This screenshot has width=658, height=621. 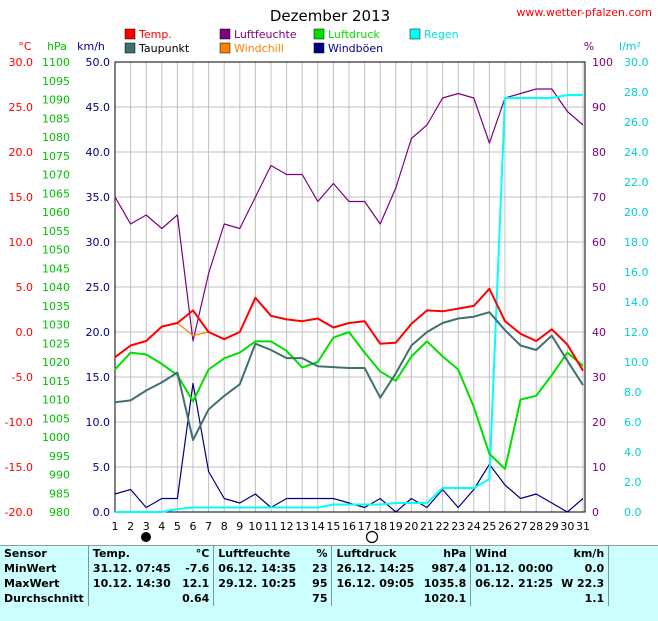 What do you see at coordinates (455, 553) in the screenshot?
I see `header-pressure-unit: hPa` at bounding box center [455, 553].